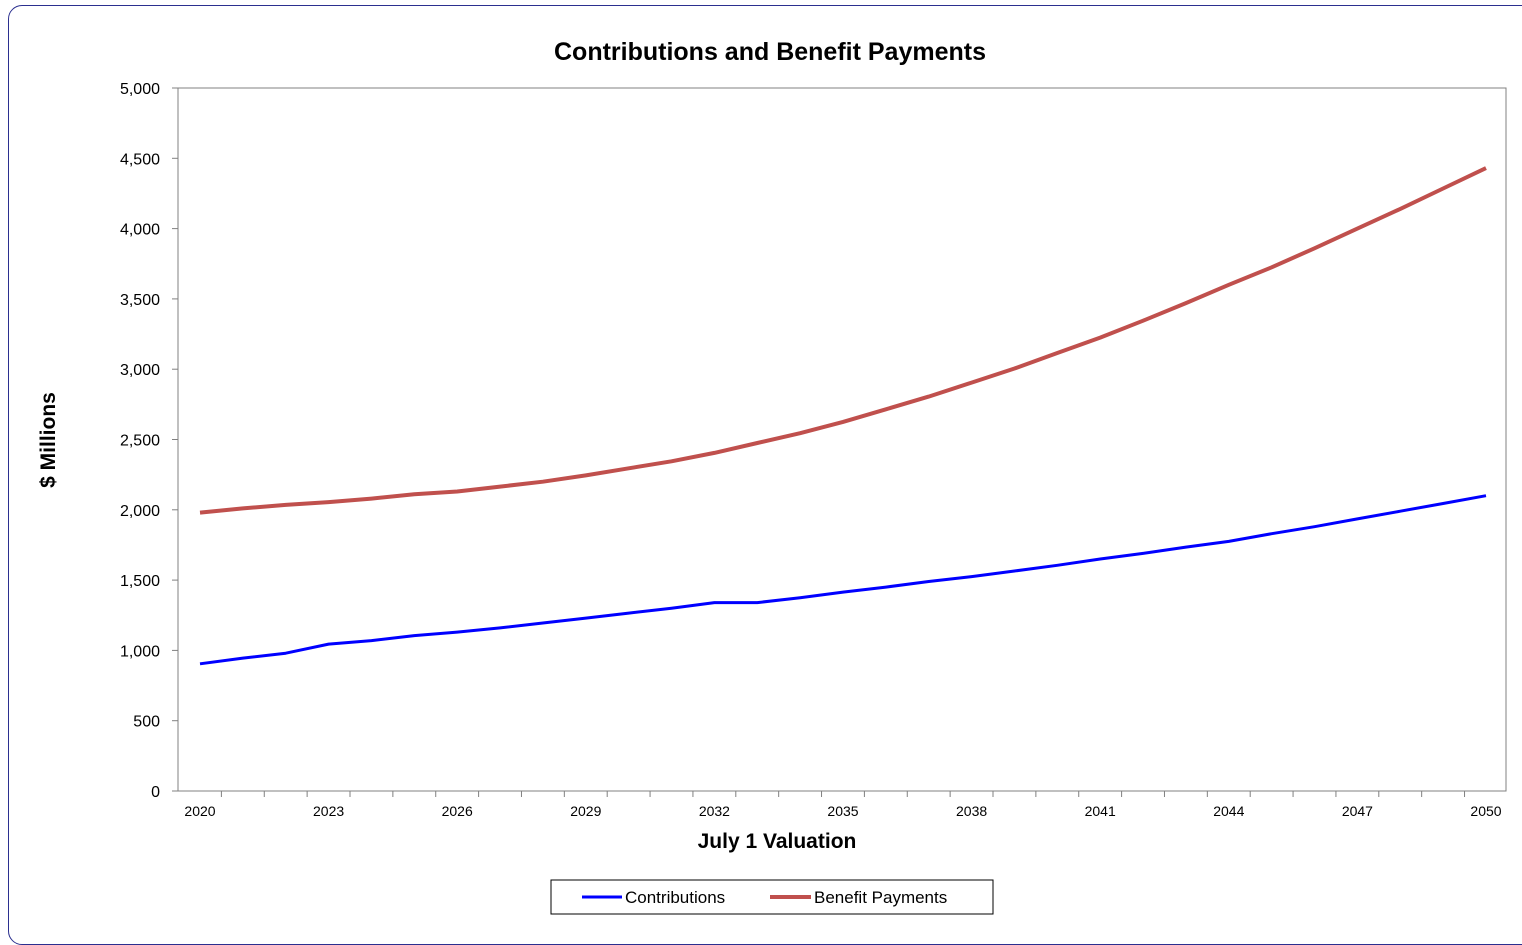  What do you see at coordinates (199, 811) in the screenshot?
I see `x-tick-label: 2020` at bounding box center [199, 811].